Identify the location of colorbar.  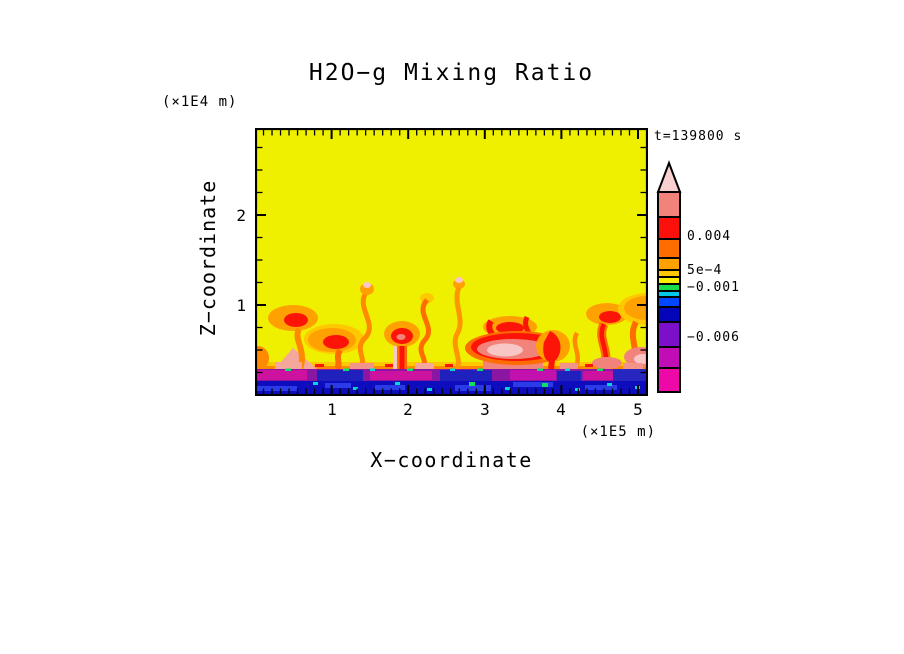
(669, 276).